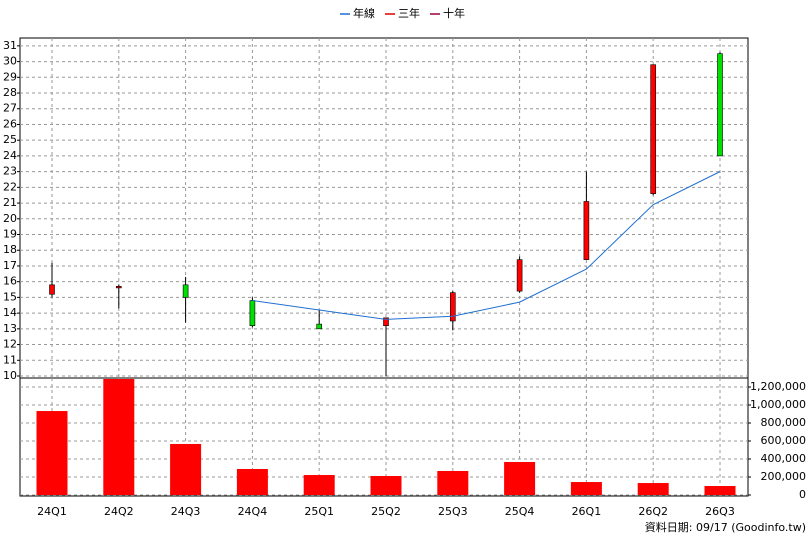 The width and height of the screenshot is (808, 540). What do you see at coordinates (784, 440) in the screenshot?
I see `y2-tick-label: 600,000` at bounding box center [784, 440].